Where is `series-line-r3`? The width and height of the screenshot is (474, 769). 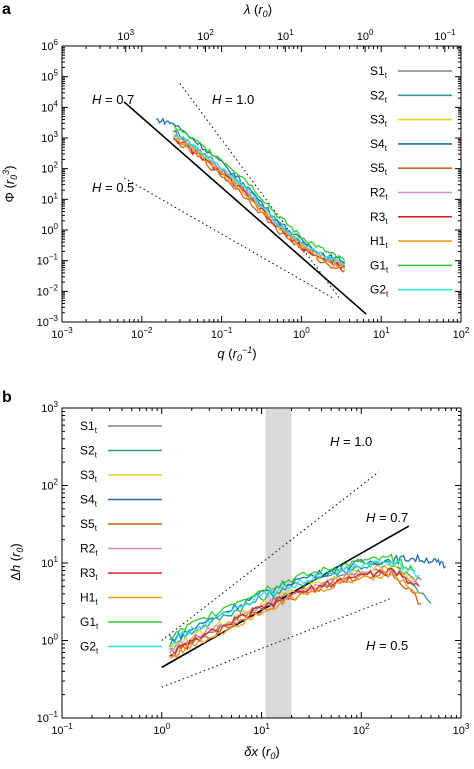
series-line-r3 is located at coordinates (294, 612).